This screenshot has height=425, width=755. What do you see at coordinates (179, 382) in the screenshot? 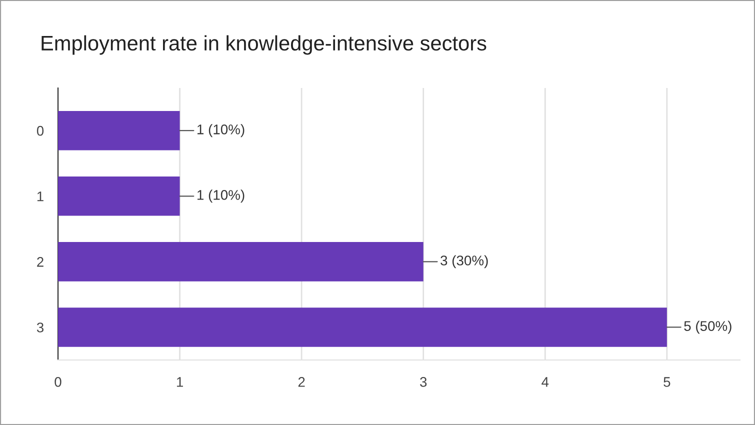
I see `x-tick-label: 1` at bounding box center [179, 382].